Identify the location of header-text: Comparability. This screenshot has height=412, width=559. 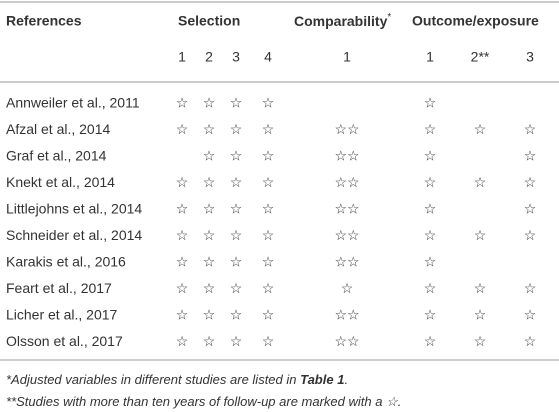
(341, 21).